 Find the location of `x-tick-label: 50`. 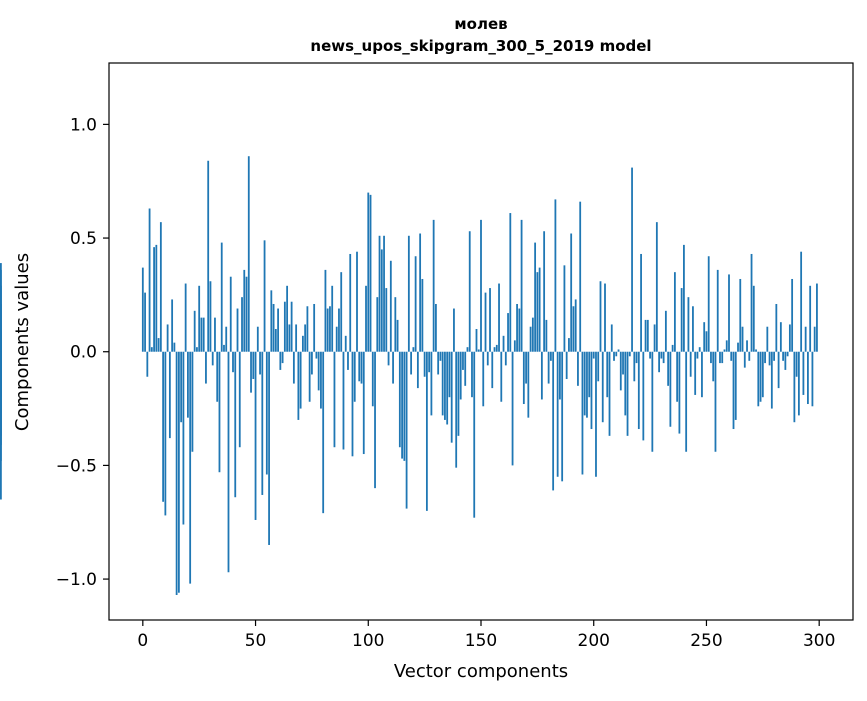

x-tick-label: 50 is located at coordinates (256, 641).